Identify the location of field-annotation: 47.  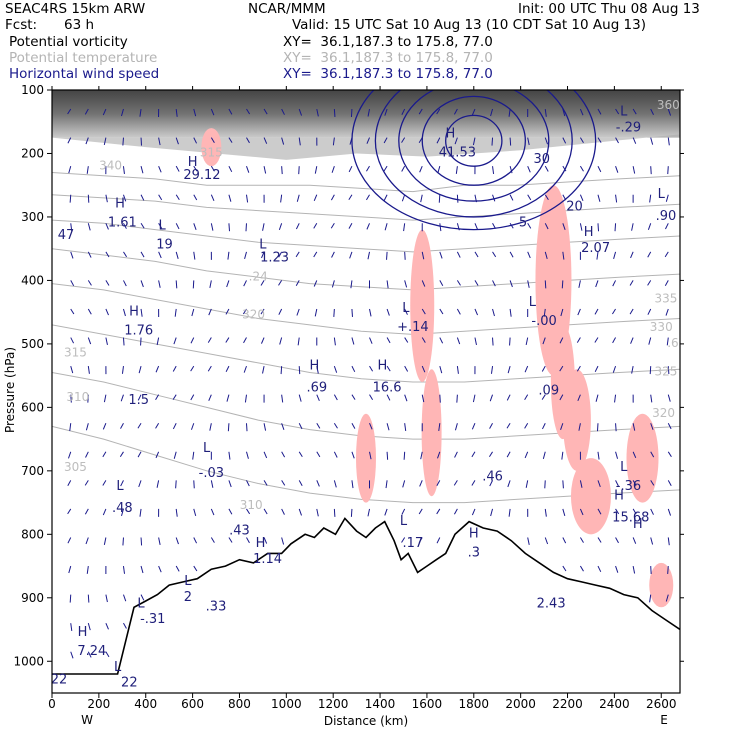
(66, 235).